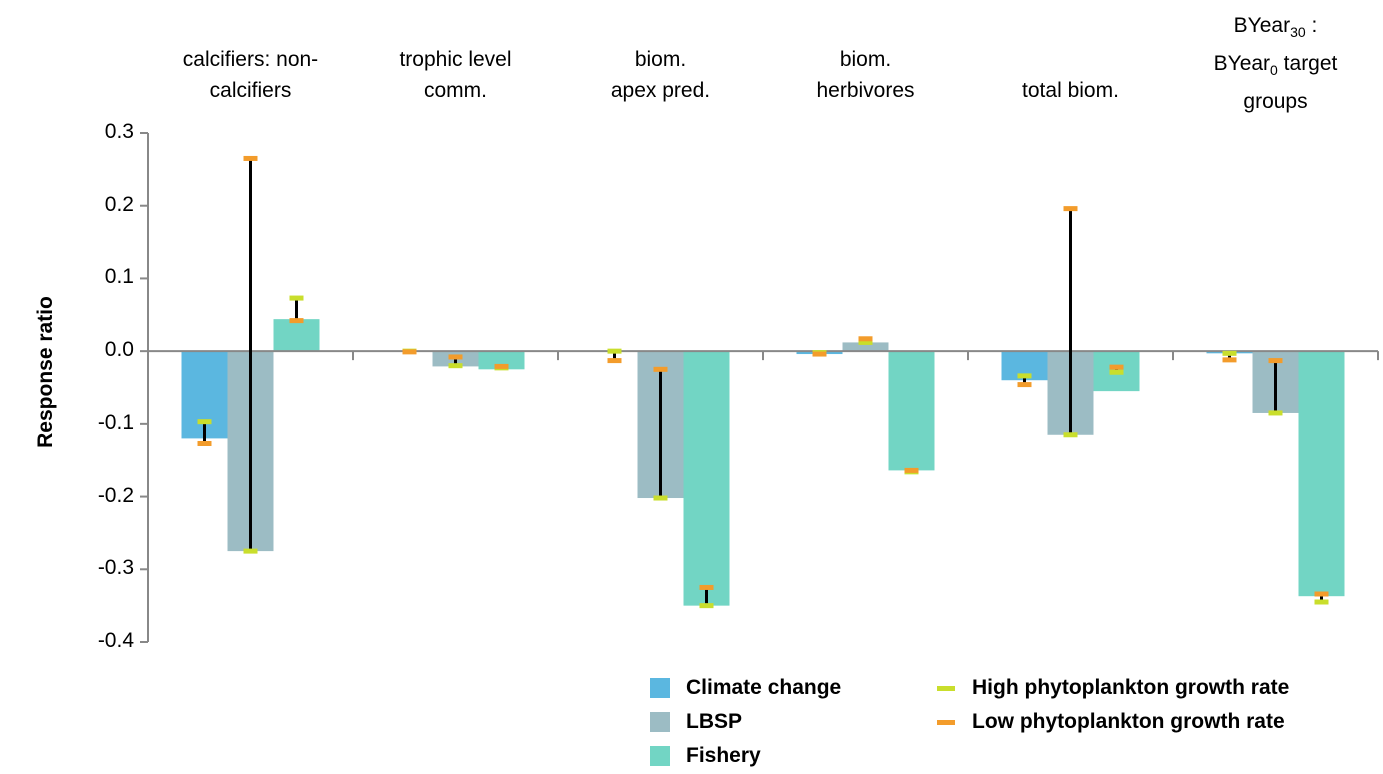 Image resolution: width=1383 pixels, height=774 pixels. I want to click on legend-label: High phytoplankton growth rate, so click(1131, 687).